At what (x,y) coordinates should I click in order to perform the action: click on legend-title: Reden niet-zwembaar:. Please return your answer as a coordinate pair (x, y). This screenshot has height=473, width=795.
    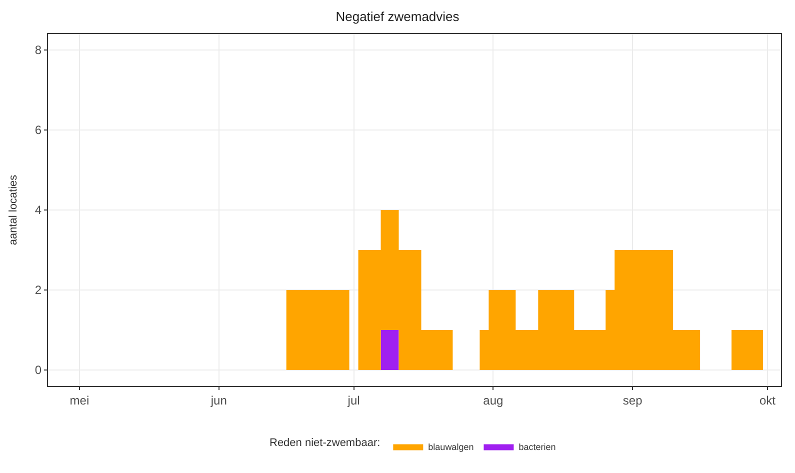
    Looking at the image, I should click on (325, 443).